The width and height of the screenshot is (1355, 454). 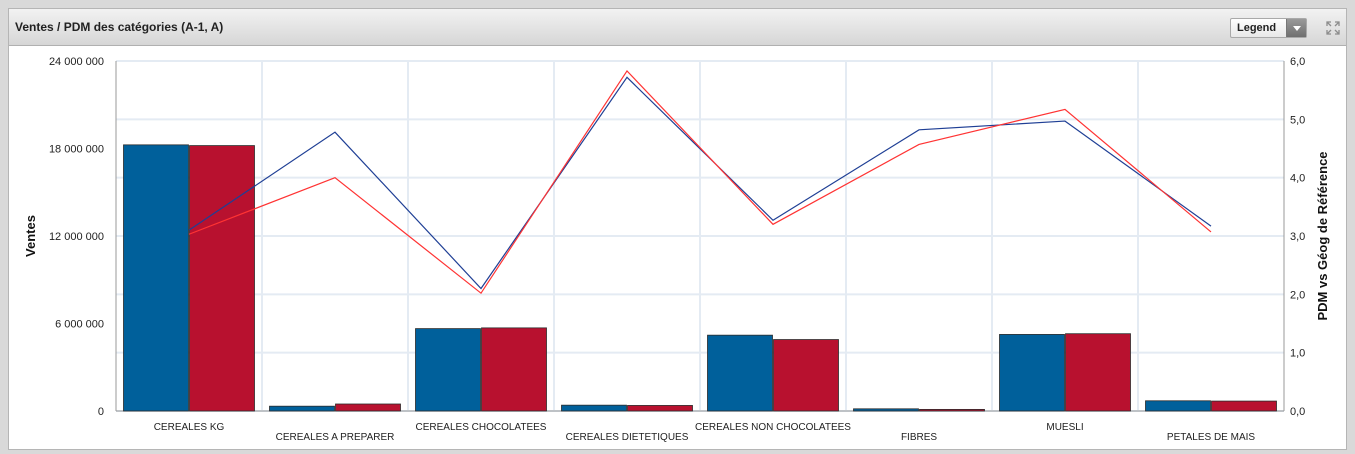 I want to click on legend-dropdown: Legend, so click(x=1268, y=28).